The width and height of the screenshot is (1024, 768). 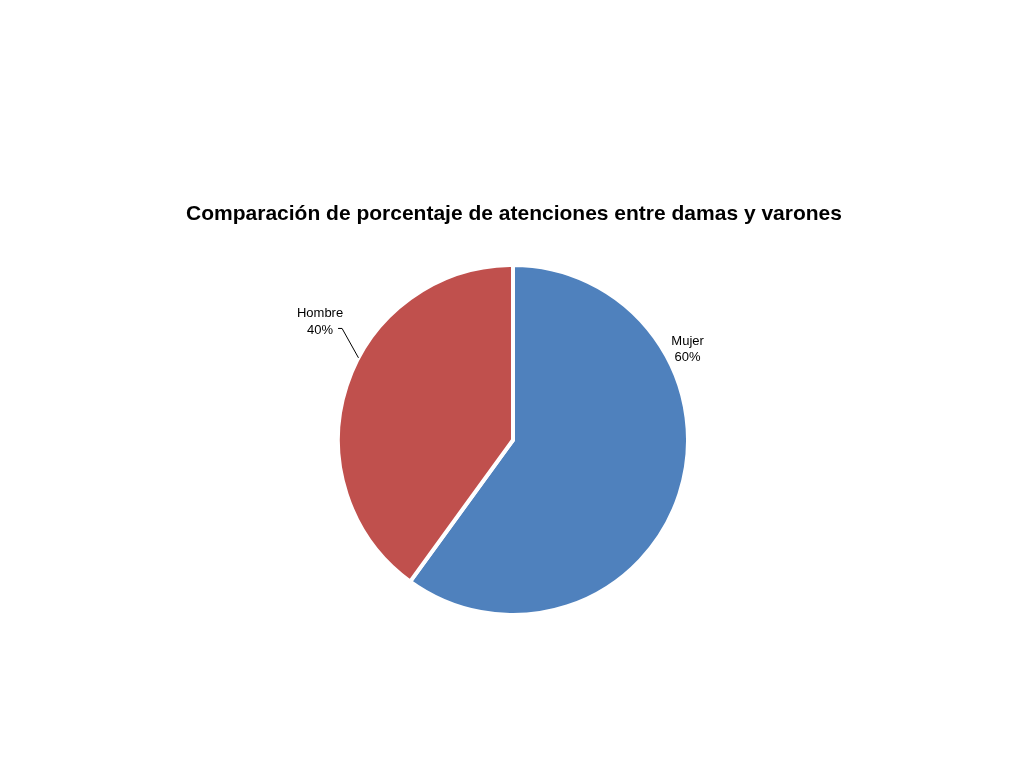 I want to click on slice-label: Mujer, so click(x=688, y=340).